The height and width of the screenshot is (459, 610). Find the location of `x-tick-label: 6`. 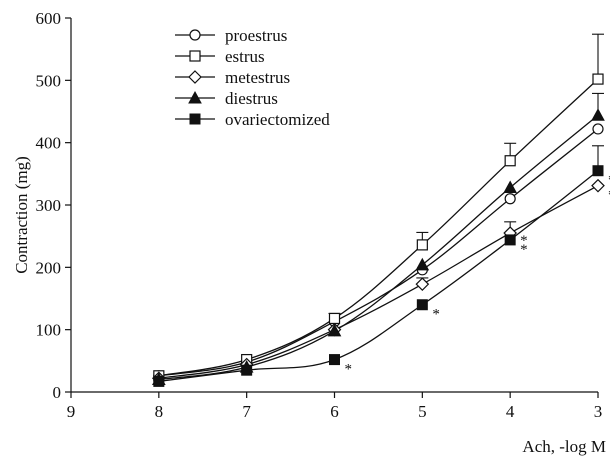

x-tick-label: 6 is located at coordinates (334, 411).